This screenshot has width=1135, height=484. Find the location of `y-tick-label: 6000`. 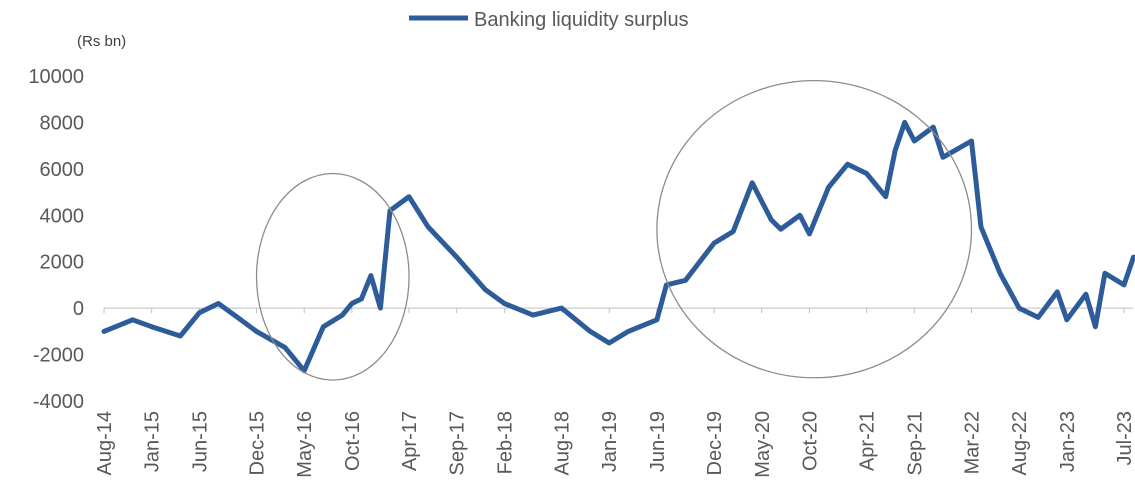

y-tick-label: 6000 is located at coordinates (62, 170).